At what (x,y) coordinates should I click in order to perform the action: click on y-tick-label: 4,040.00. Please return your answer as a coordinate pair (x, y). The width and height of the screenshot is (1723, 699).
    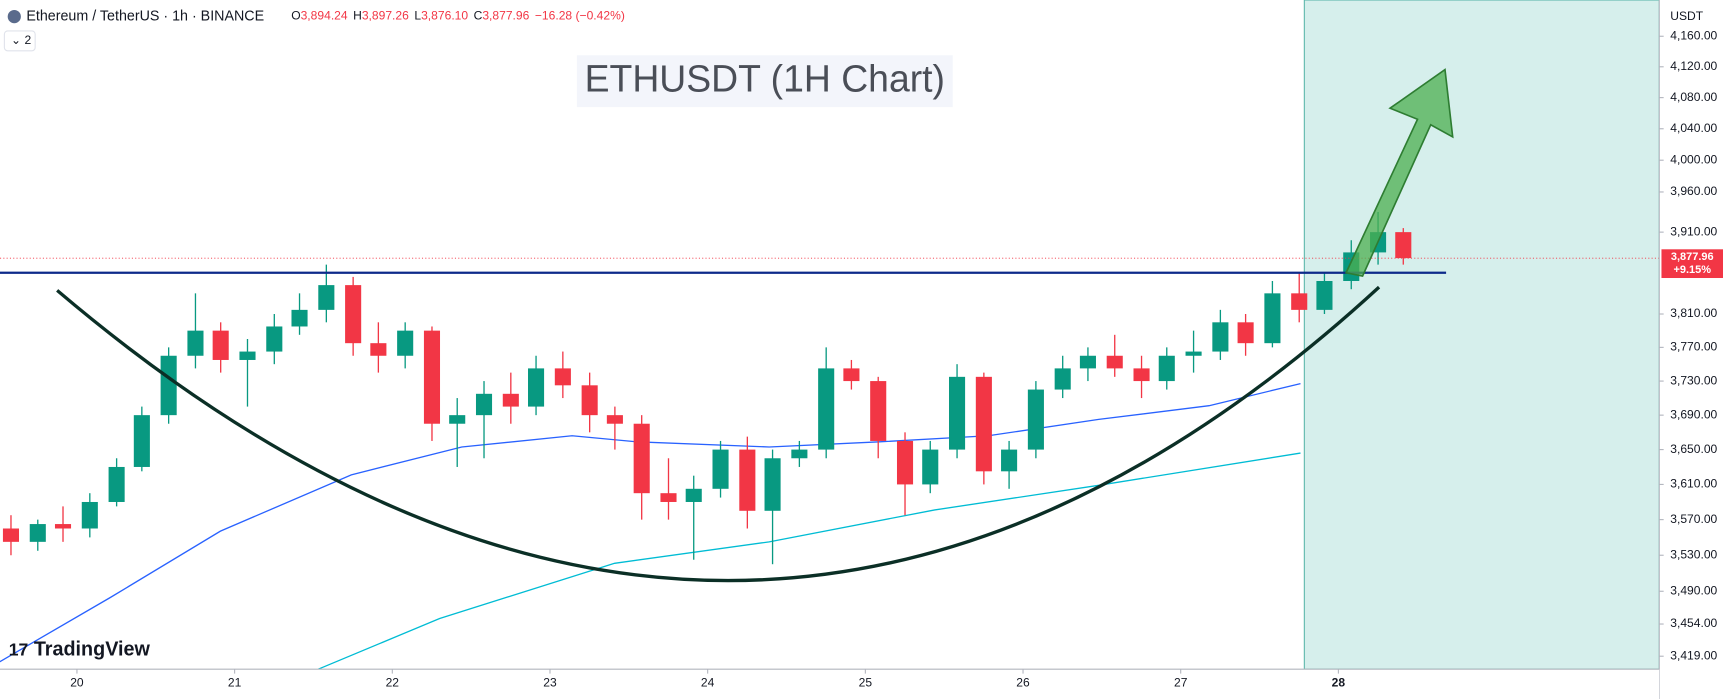
    Looking at the image, I should click on (1693, 128).